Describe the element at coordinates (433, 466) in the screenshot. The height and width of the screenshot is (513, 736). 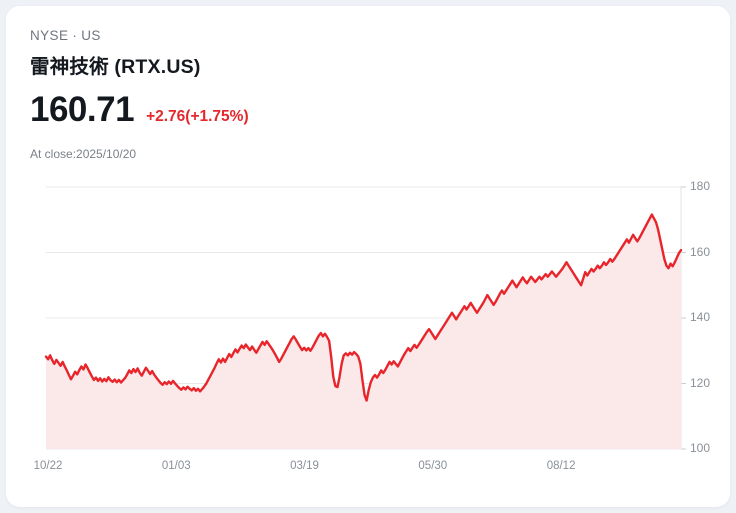
I see `x-axis-label: 05/30` at that location.